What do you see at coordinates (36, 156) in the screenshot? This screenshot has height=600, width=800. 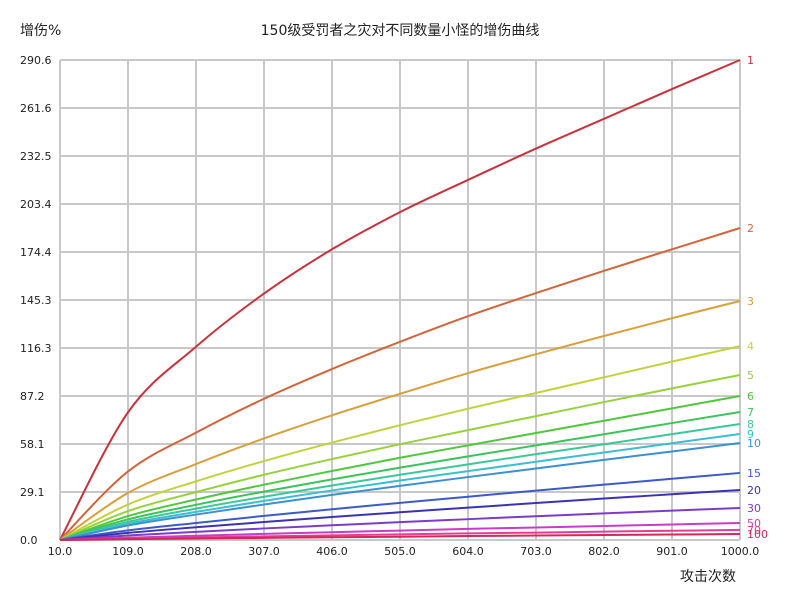 I see `y-tick-label: 232.5` at bounding box center [36, 156].